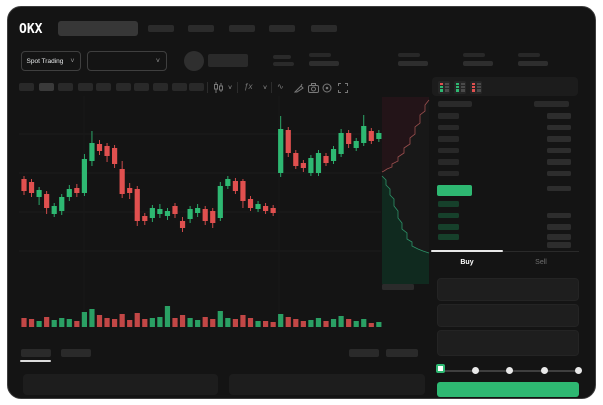 This screenshot has height=405, width=603. I want to click on draw-icon, so click(299, 88).